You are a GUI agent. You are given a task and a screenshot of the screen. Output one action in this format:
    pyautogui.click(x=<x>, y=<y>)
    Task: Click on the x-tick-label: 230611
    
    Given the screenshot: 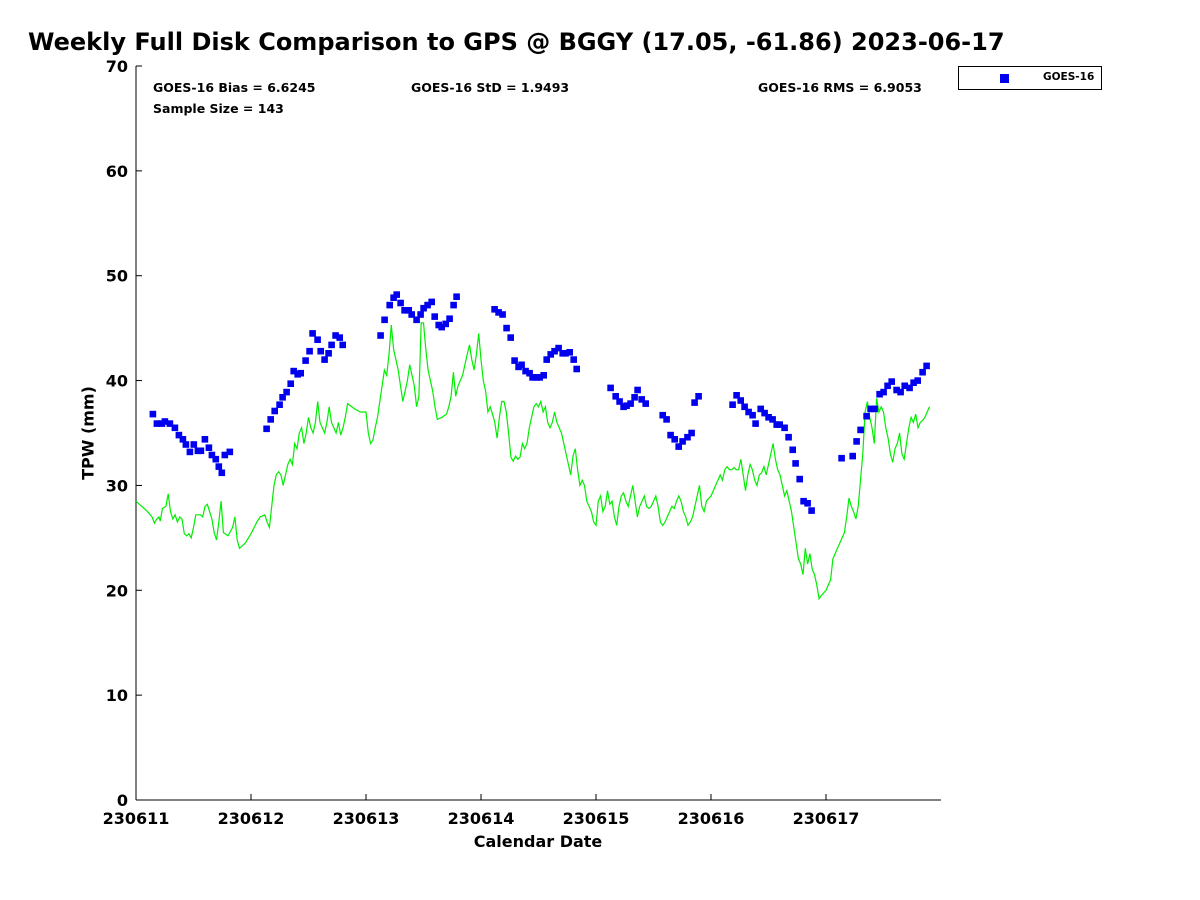 What is the action you would take?
    pyautogui.click(x=136, y=818)
    